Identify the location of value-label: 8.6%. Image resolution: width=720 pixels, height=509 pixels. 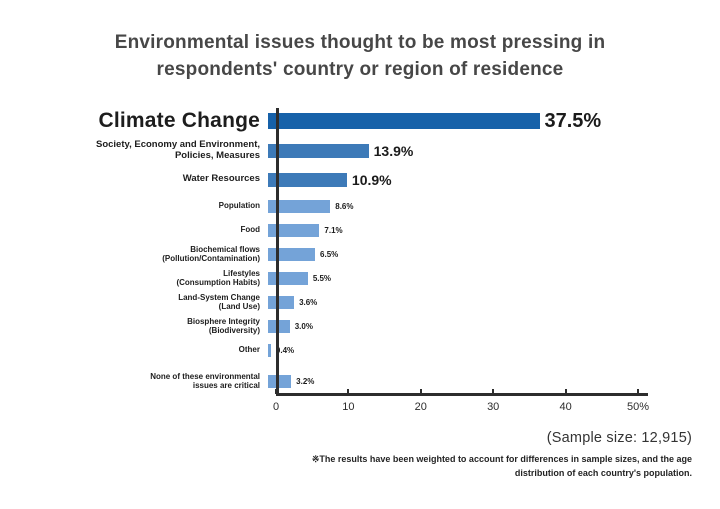
(344, 206).